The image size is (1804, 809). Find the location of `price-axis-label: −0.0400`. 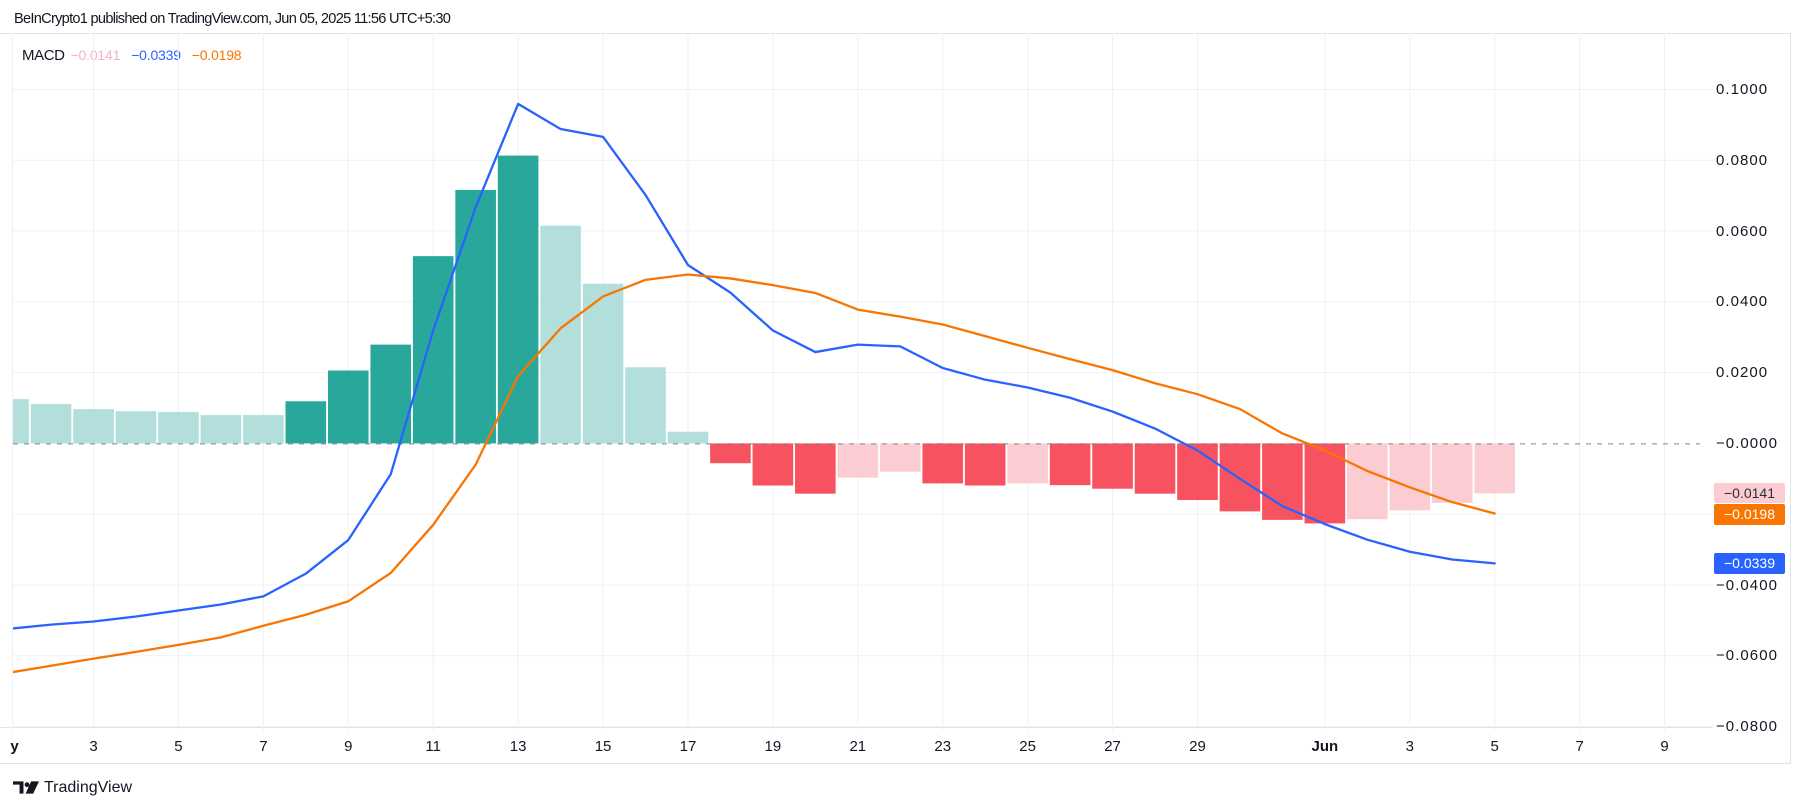

price-axis-label: −0.0400 is located at coordinates (1747, 585).